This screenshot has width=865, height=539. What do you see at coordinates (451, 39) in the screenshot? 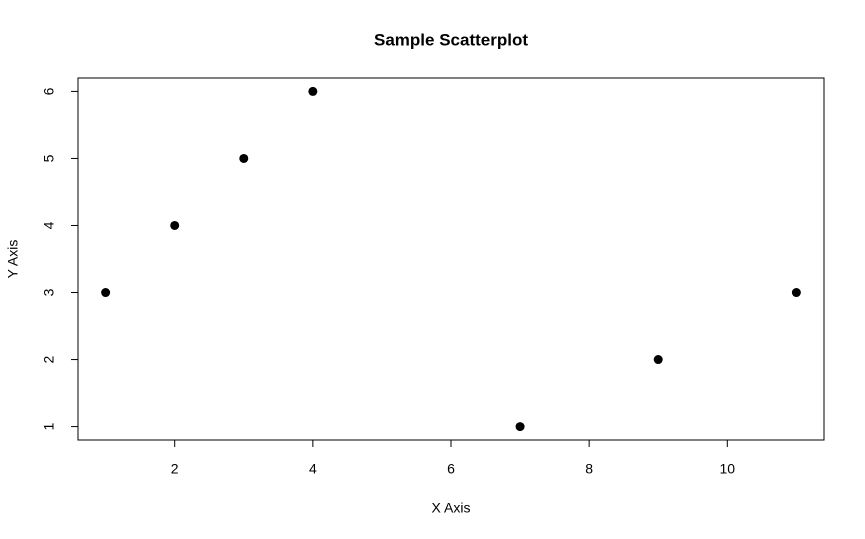
I see `chart-title: Sample Scatterplot` at bounding box center [451, 39].